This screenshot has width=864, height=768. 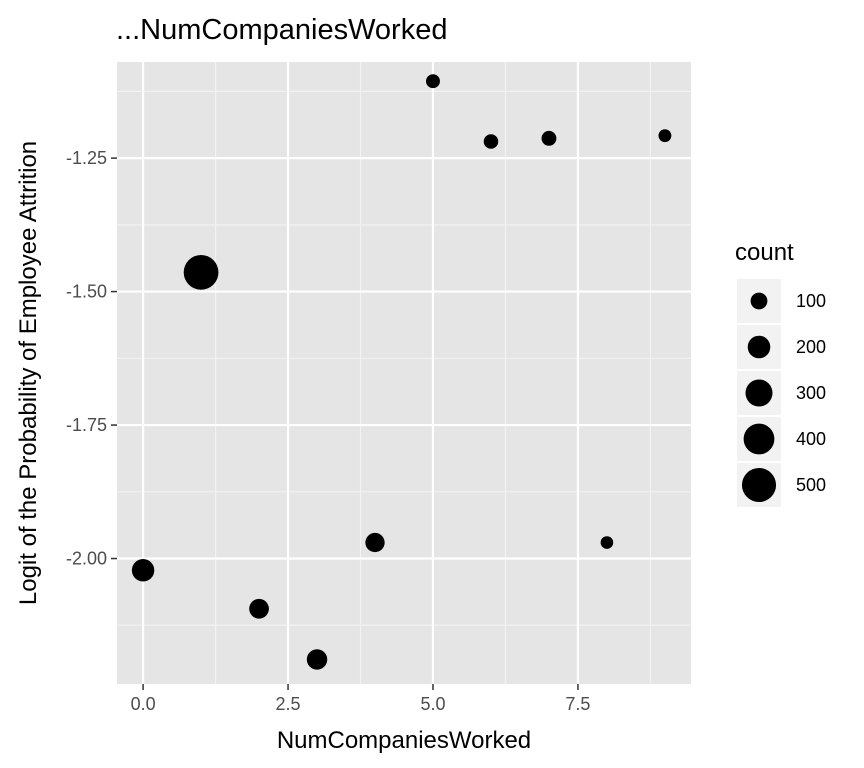 I want to click on x-axis: 0.0 2.5 5.0 7.5, so click(x=360, y=699).